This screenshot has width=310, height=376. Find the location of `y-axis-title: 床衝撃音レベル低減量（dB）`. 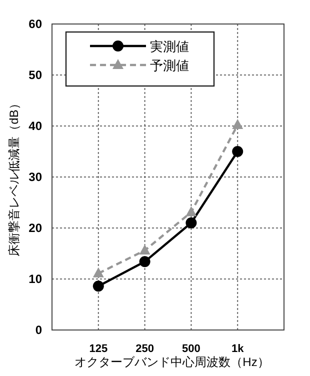

y-axis-title: 床衝撃音レベル低減量（dB） is located at coordinates (14, 177).